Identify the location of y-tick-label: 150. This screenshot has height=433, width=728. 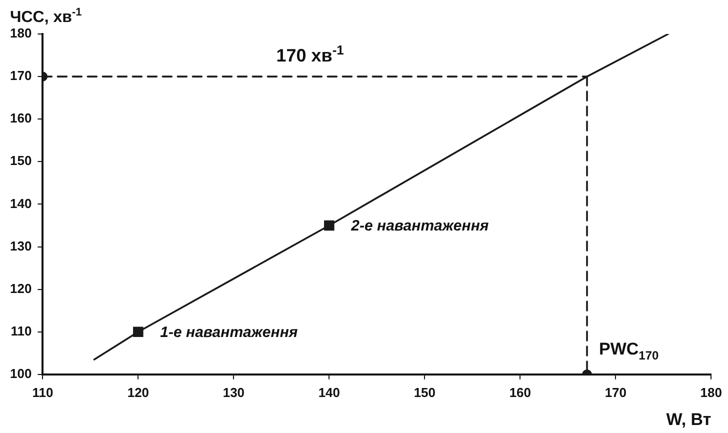
(21, 160).